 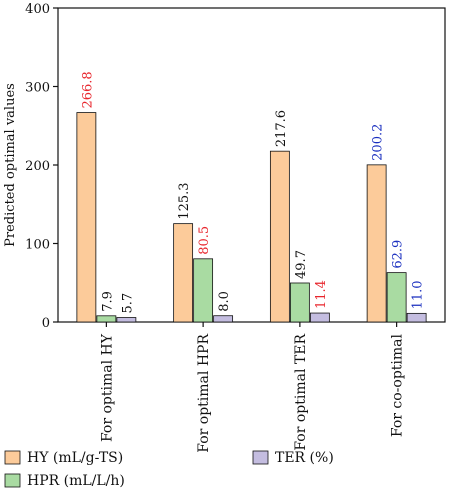 What do you see at coordinates (301, 264) in the screenshot?
I see `data-label: 49.7` at bounding box center [301, 264].